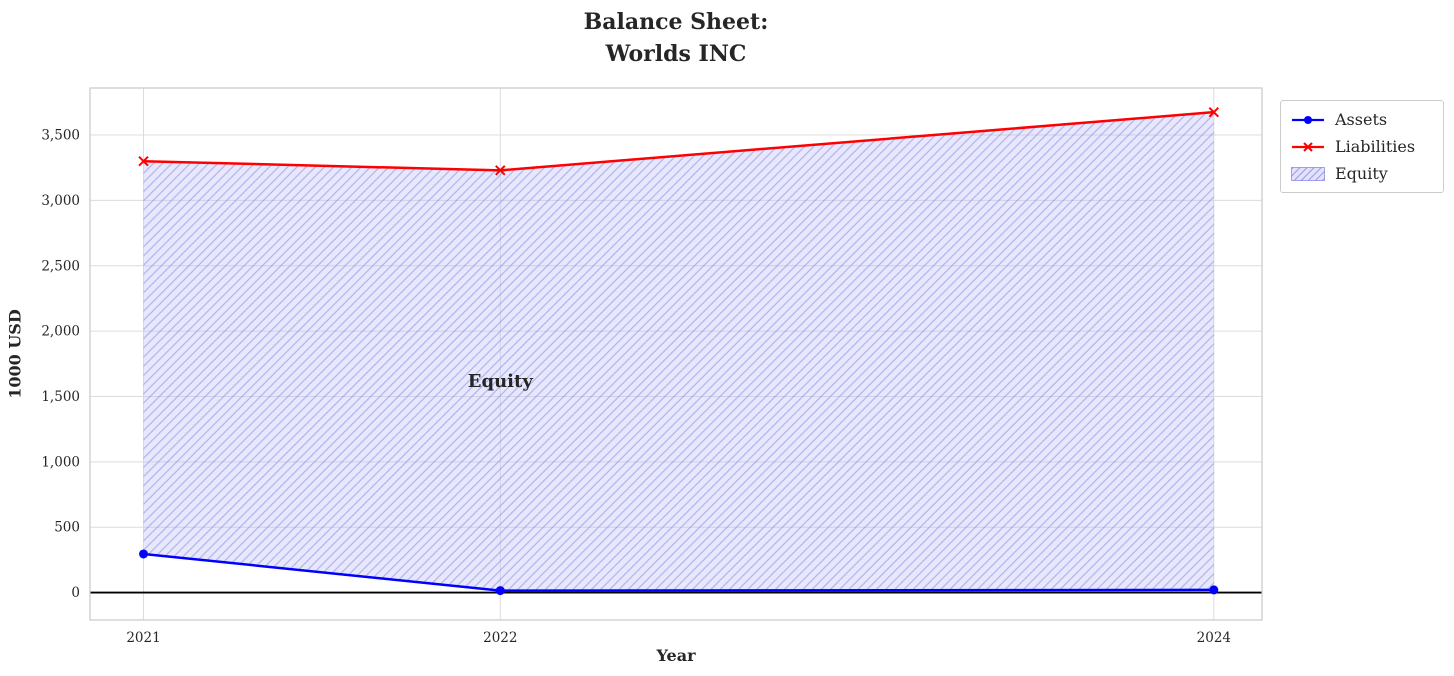  I want to click on legend-item-equity: Equity, so click(1362, 173).